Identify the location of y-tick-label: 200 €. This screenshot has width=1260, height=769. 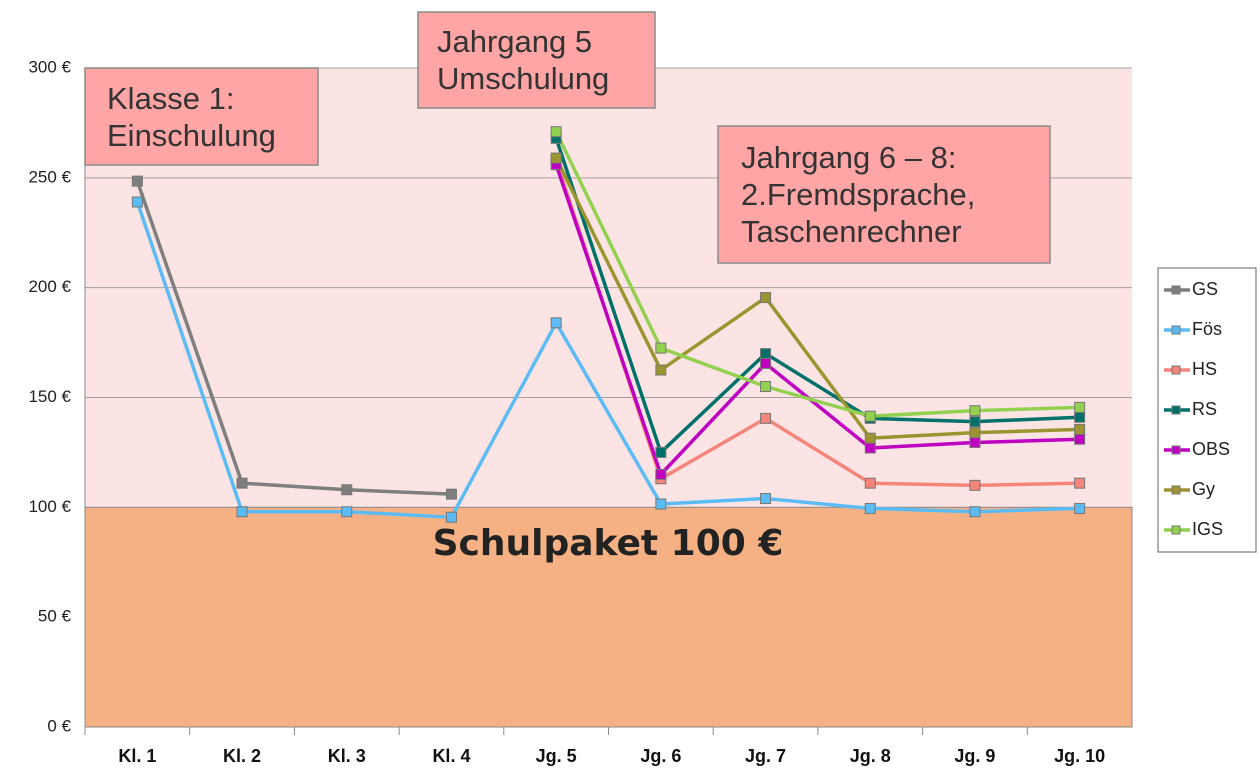
(49, 286).